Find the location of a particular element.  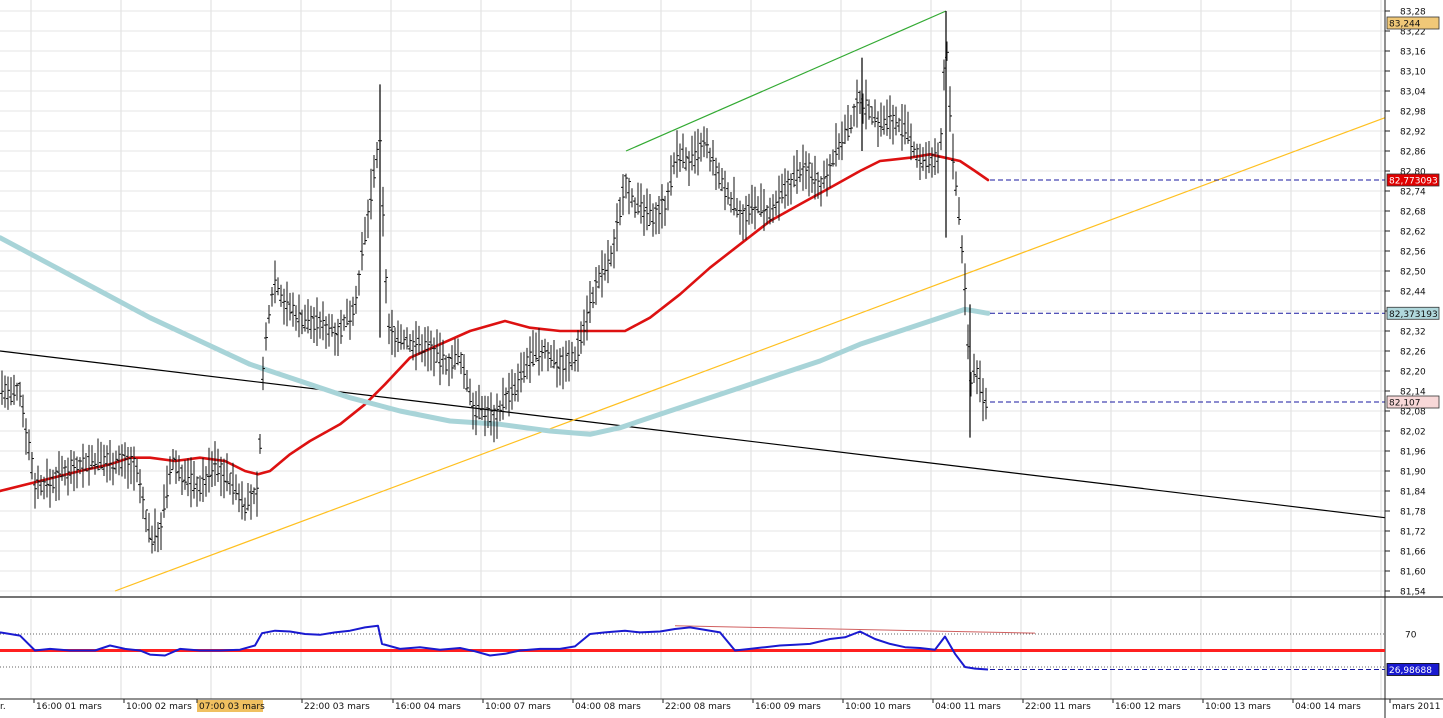

price-badge is located at coordinates (1413, 402).